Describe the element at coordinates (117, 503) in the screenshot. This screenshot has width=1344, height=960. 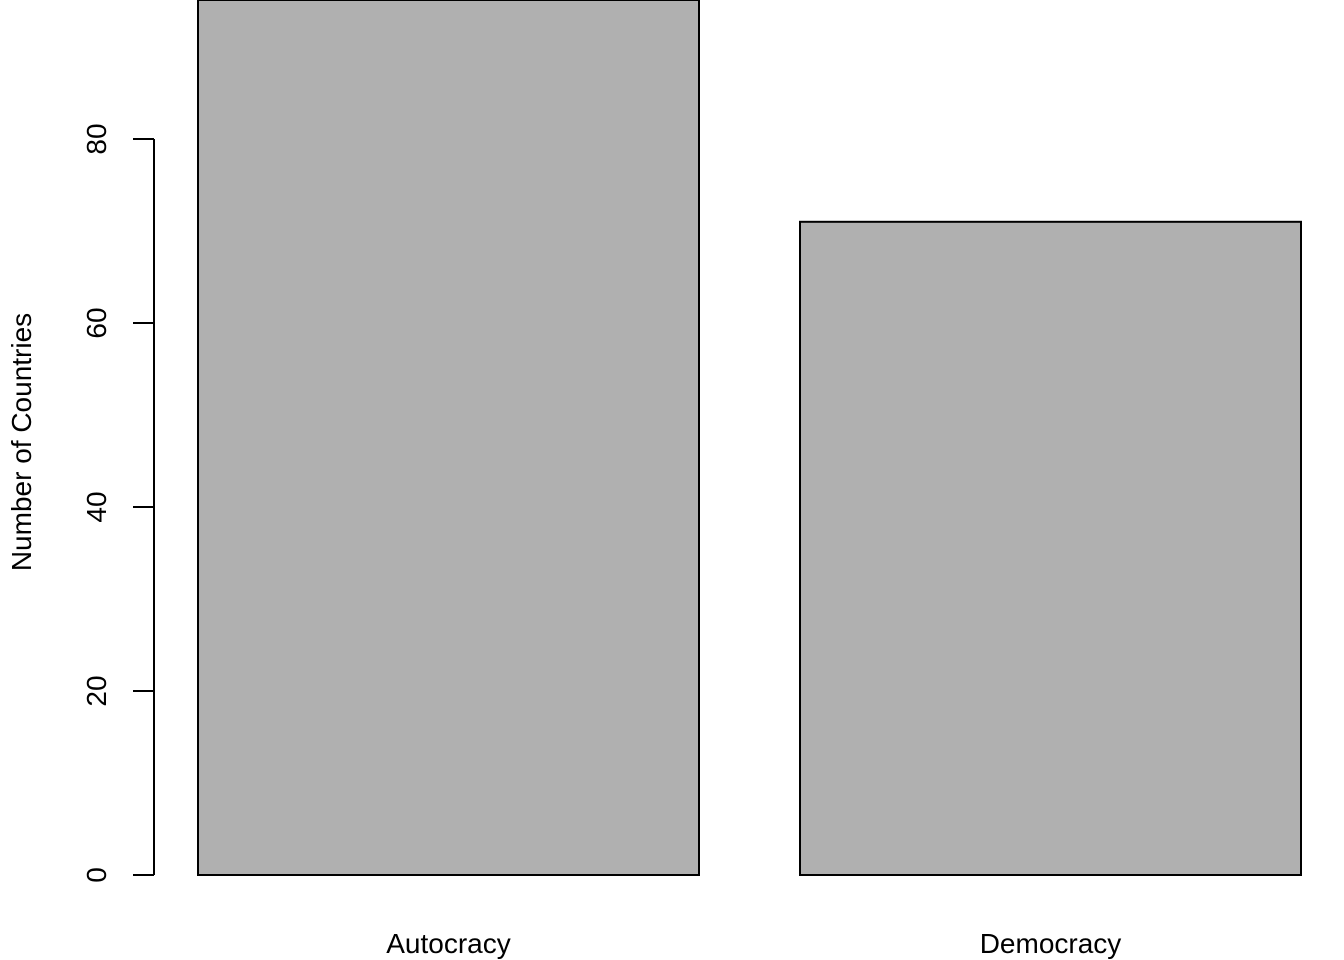
I see `y-axis-ticks: 0 20 40 60 80` at that location.